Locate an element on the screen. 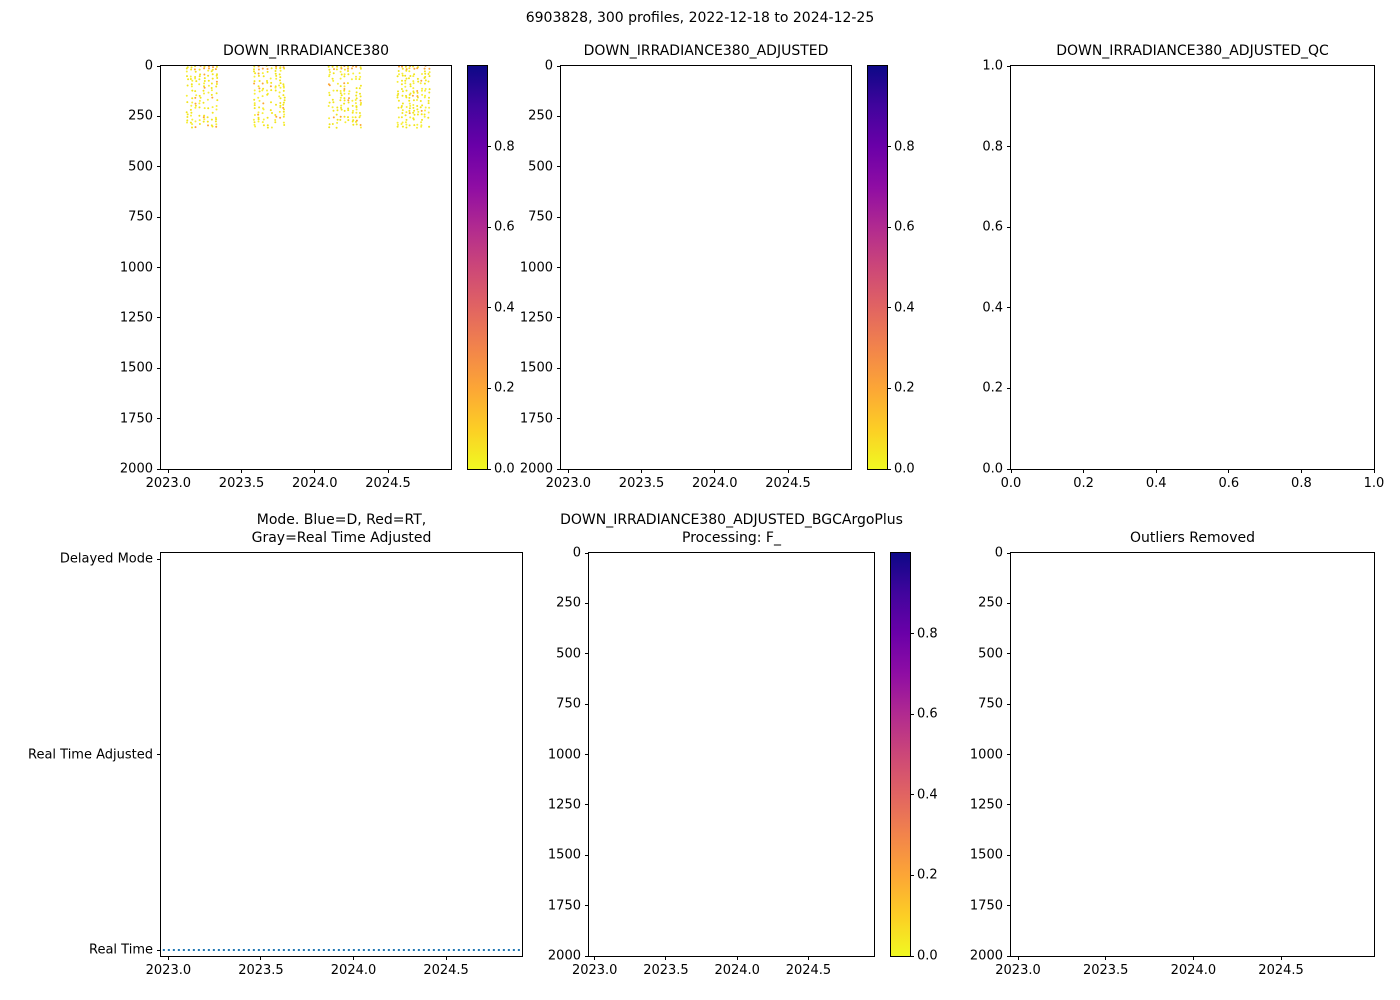 The image size is (1400, 1000). plot-title: DOWN_IRRADIANCE380 is located at coordinates (306, 51).